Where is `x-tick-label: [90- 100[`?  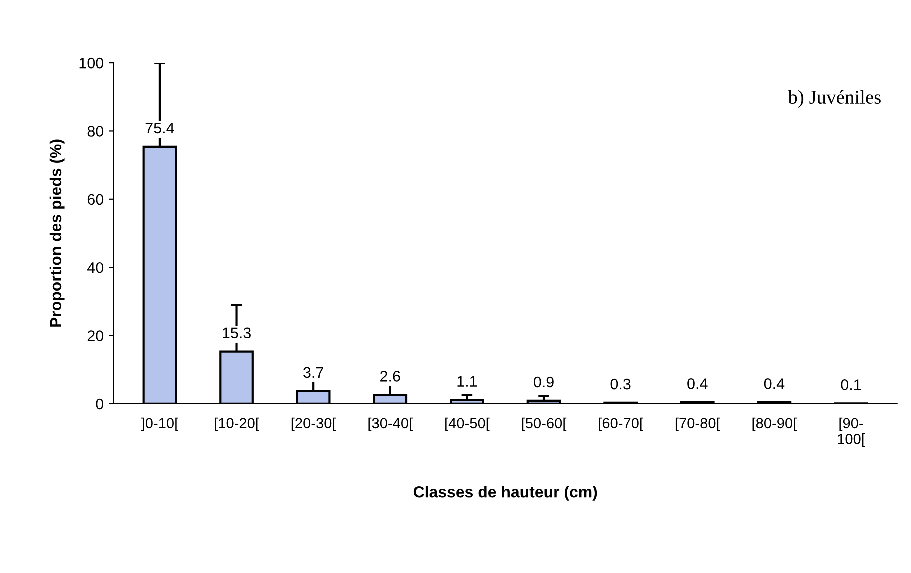
x-tick-label: [90- 100[ is located at coordinates (852, 433).